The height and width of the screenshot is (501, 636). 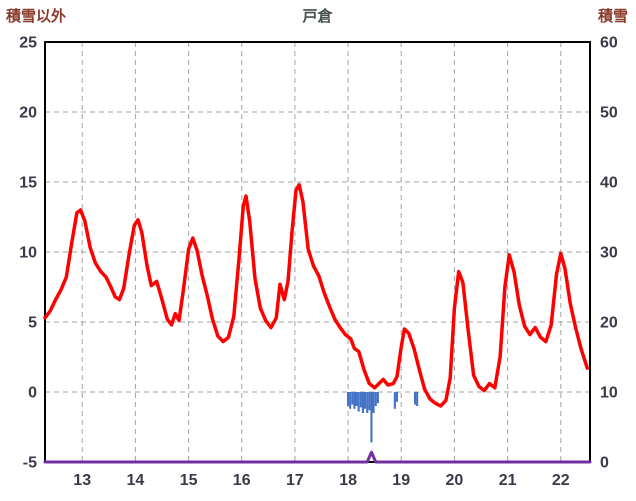 What do you see at coordinates (136, 480) in the screenshot?
I see `svg-text: 14` at bounding box center [136, 480].